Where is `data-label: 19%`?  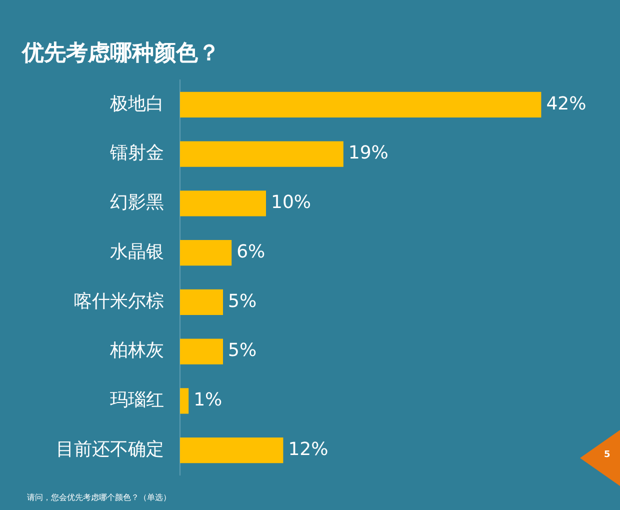 data-label: 19% is located at coordinates (368, 153).